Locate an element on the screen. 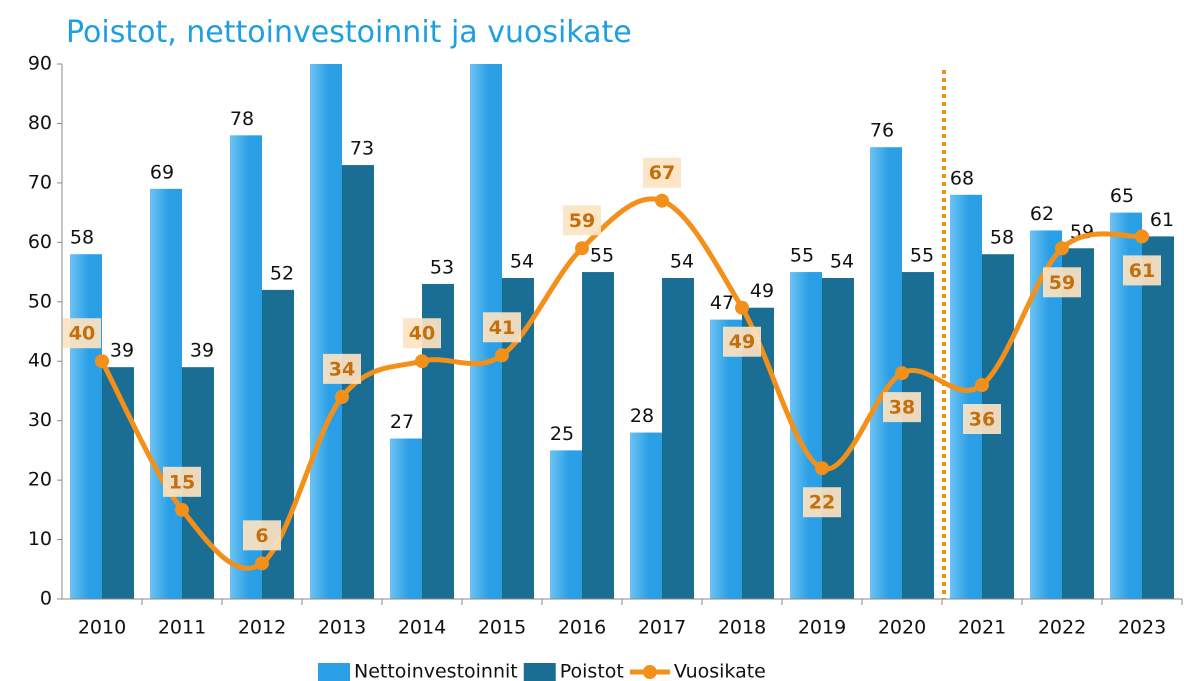 This screenshot has height=681, width=1184. y-tick-label: 40 is located at coordinates (40, 361).